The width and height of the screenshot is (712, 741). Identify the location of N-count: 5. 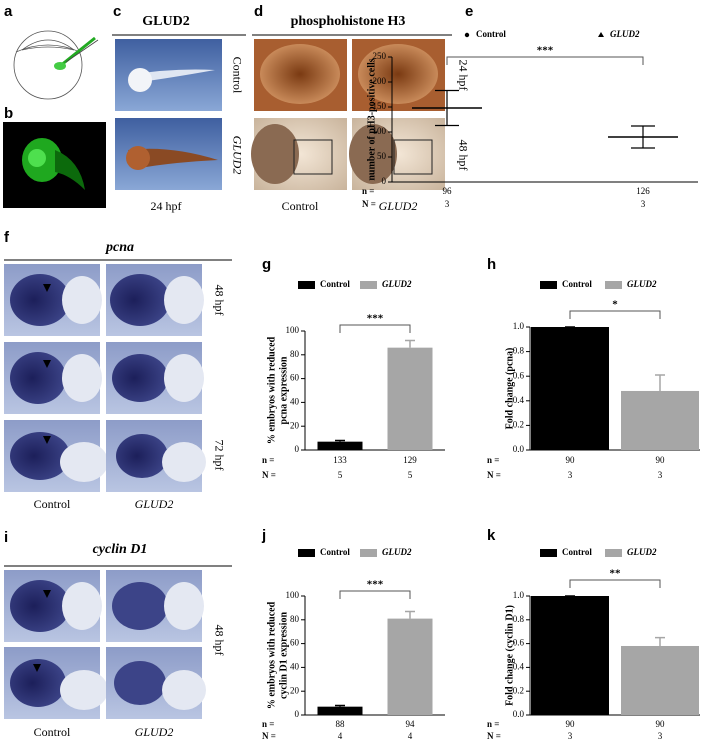
(410, 475).